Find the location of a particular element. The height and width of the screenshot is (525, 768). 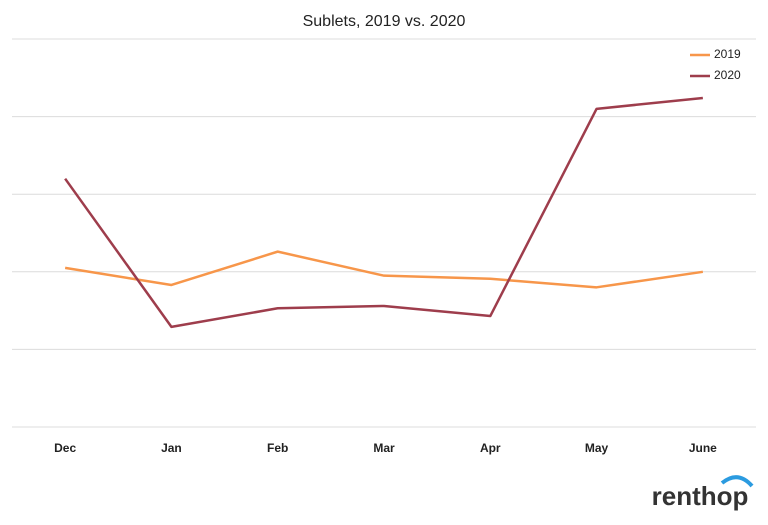

x-tick-label: Mar is located at coordinates (384, 448).